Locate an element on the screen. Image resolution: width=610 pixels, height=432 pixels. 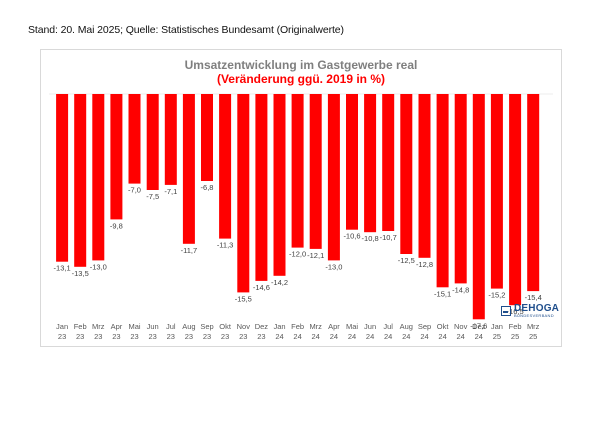
x-tick-month: Okt is located at coordinates (443, 326).